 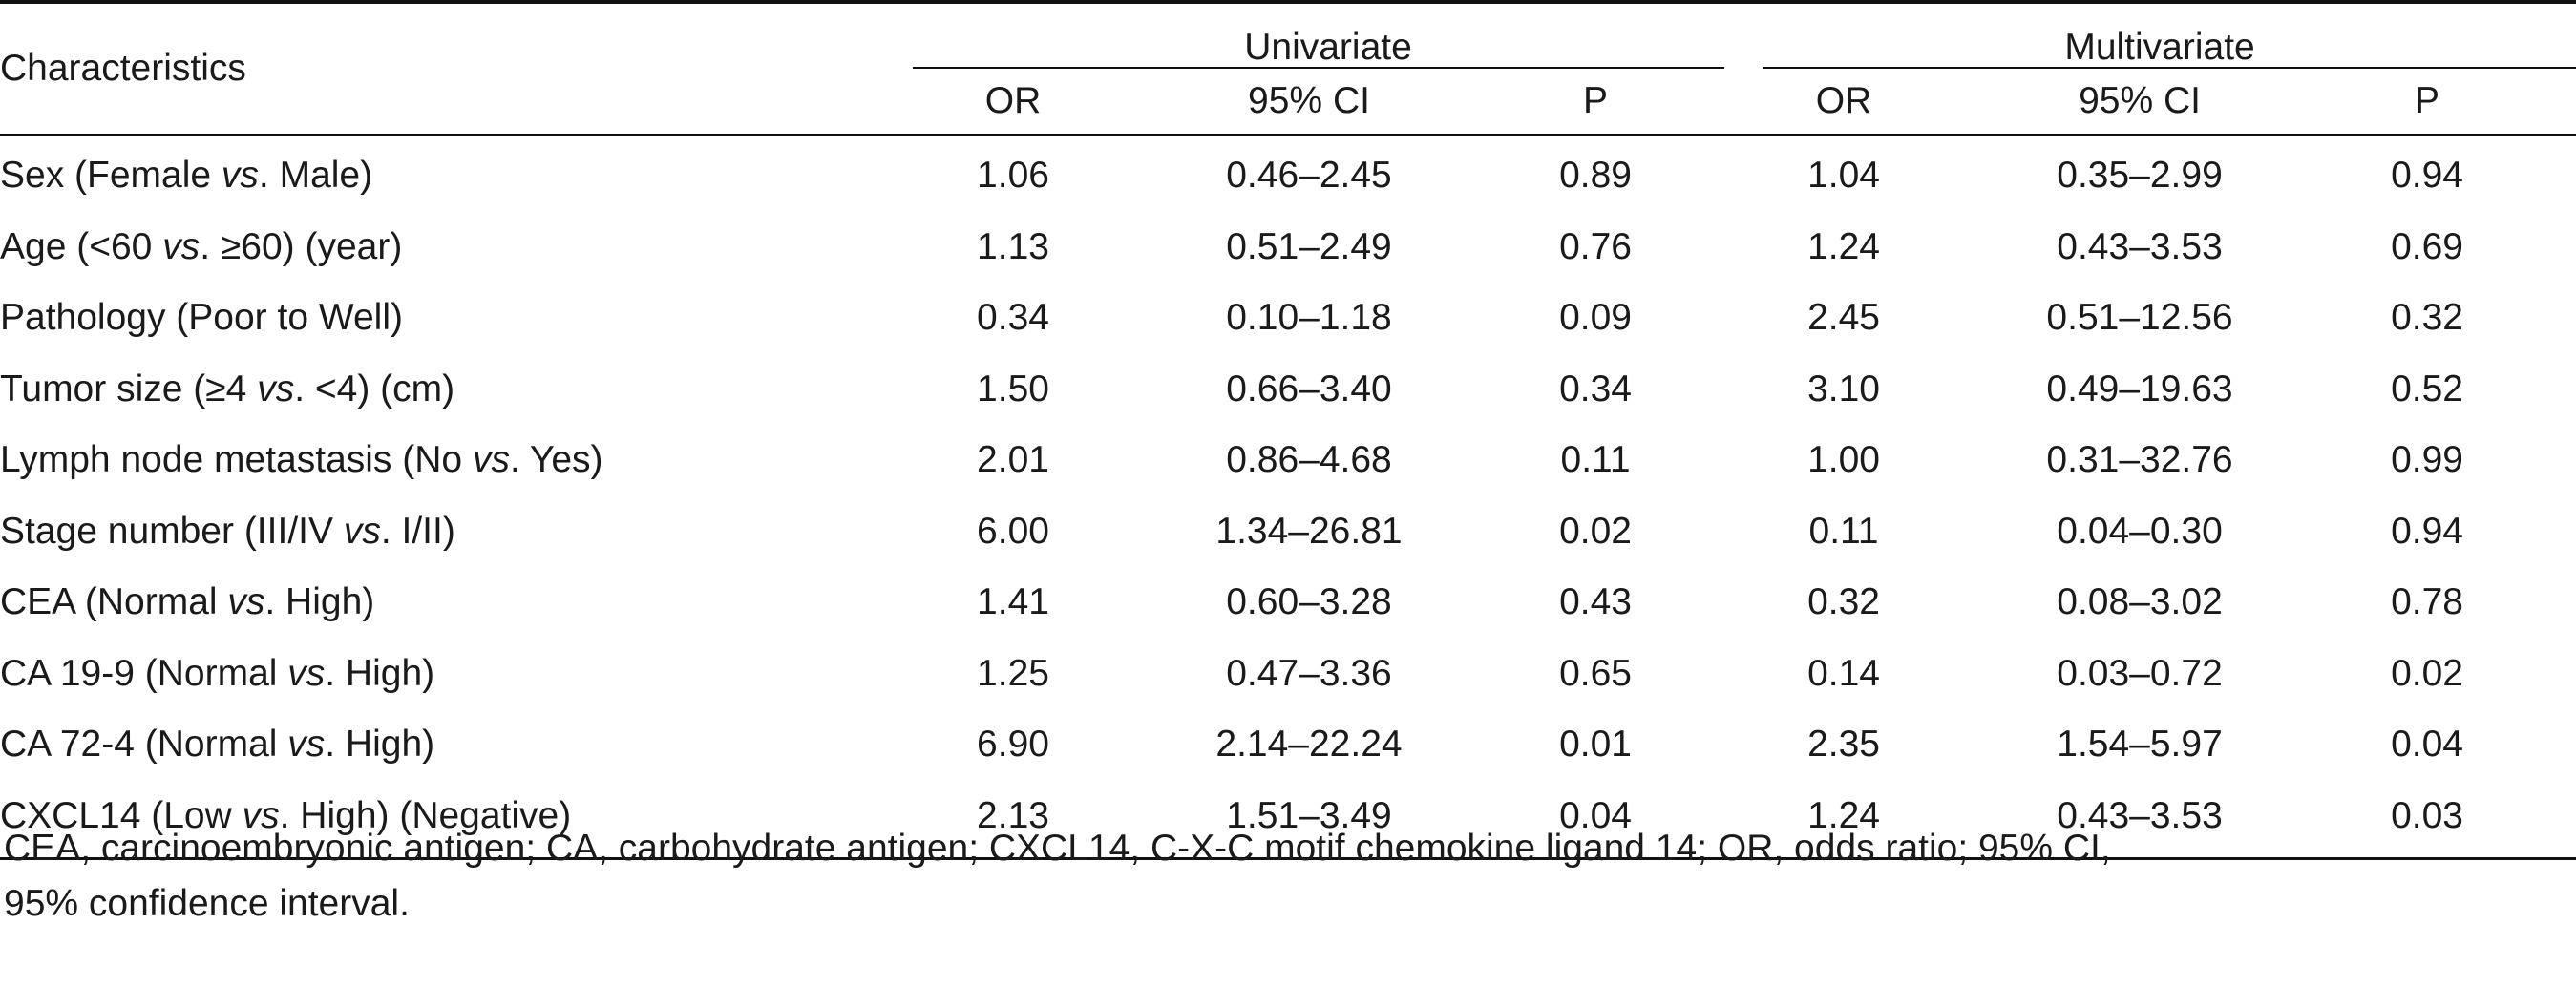 I want to click on multi-or-cell: 2.35, so click(x=1843, y=745).